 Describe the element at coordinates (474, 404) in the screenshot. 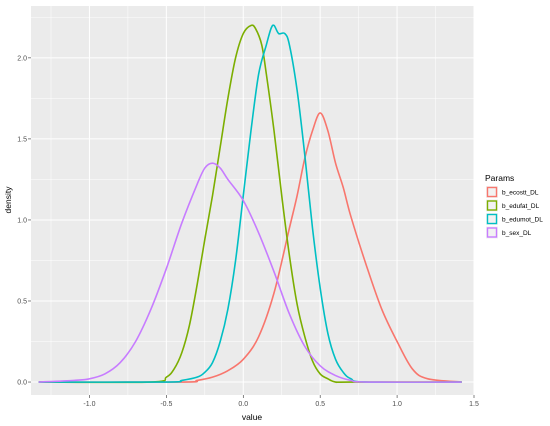

I see `x-tick-label: 1.5` at that location.